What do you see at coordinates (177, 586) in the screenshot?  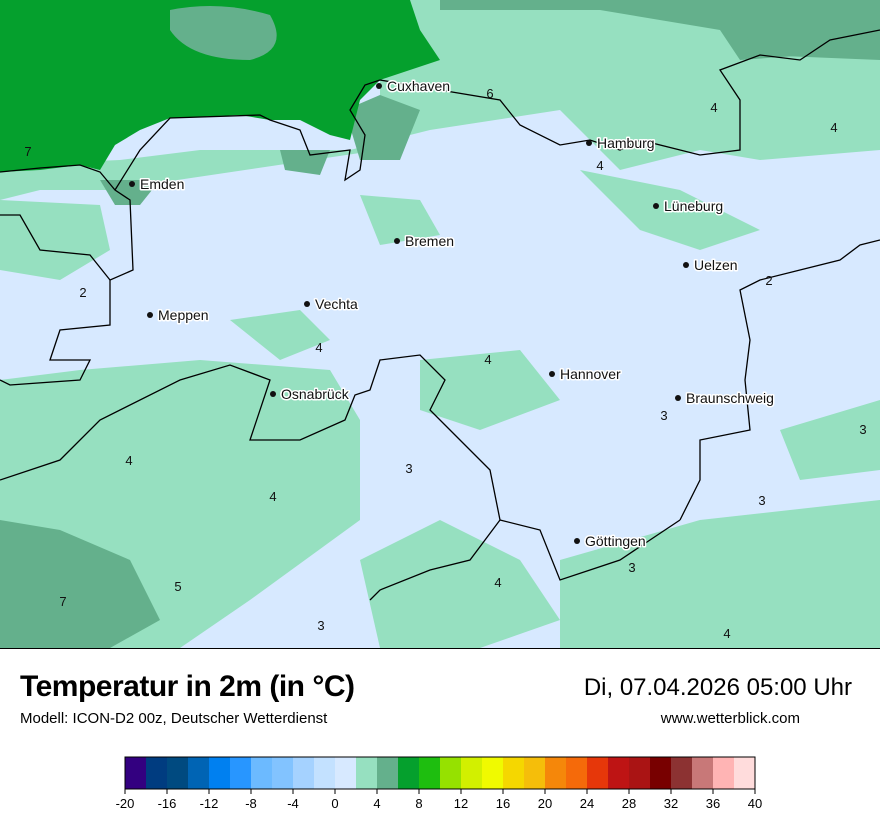 I see `contour-label: 5` at bounding box center [177, 586].